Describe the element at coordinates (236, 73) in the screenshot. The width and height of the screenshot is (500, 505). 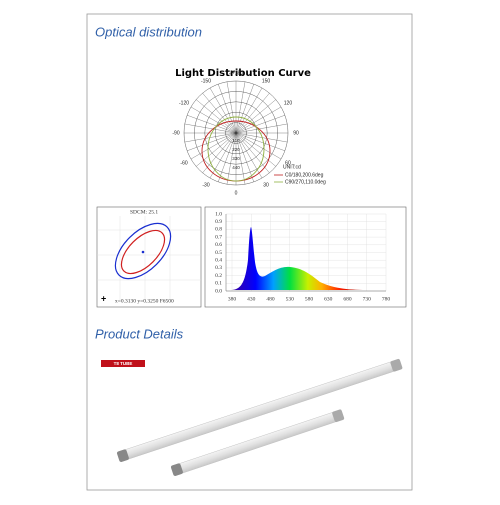
I see `angle-label: -/+180` at that location.